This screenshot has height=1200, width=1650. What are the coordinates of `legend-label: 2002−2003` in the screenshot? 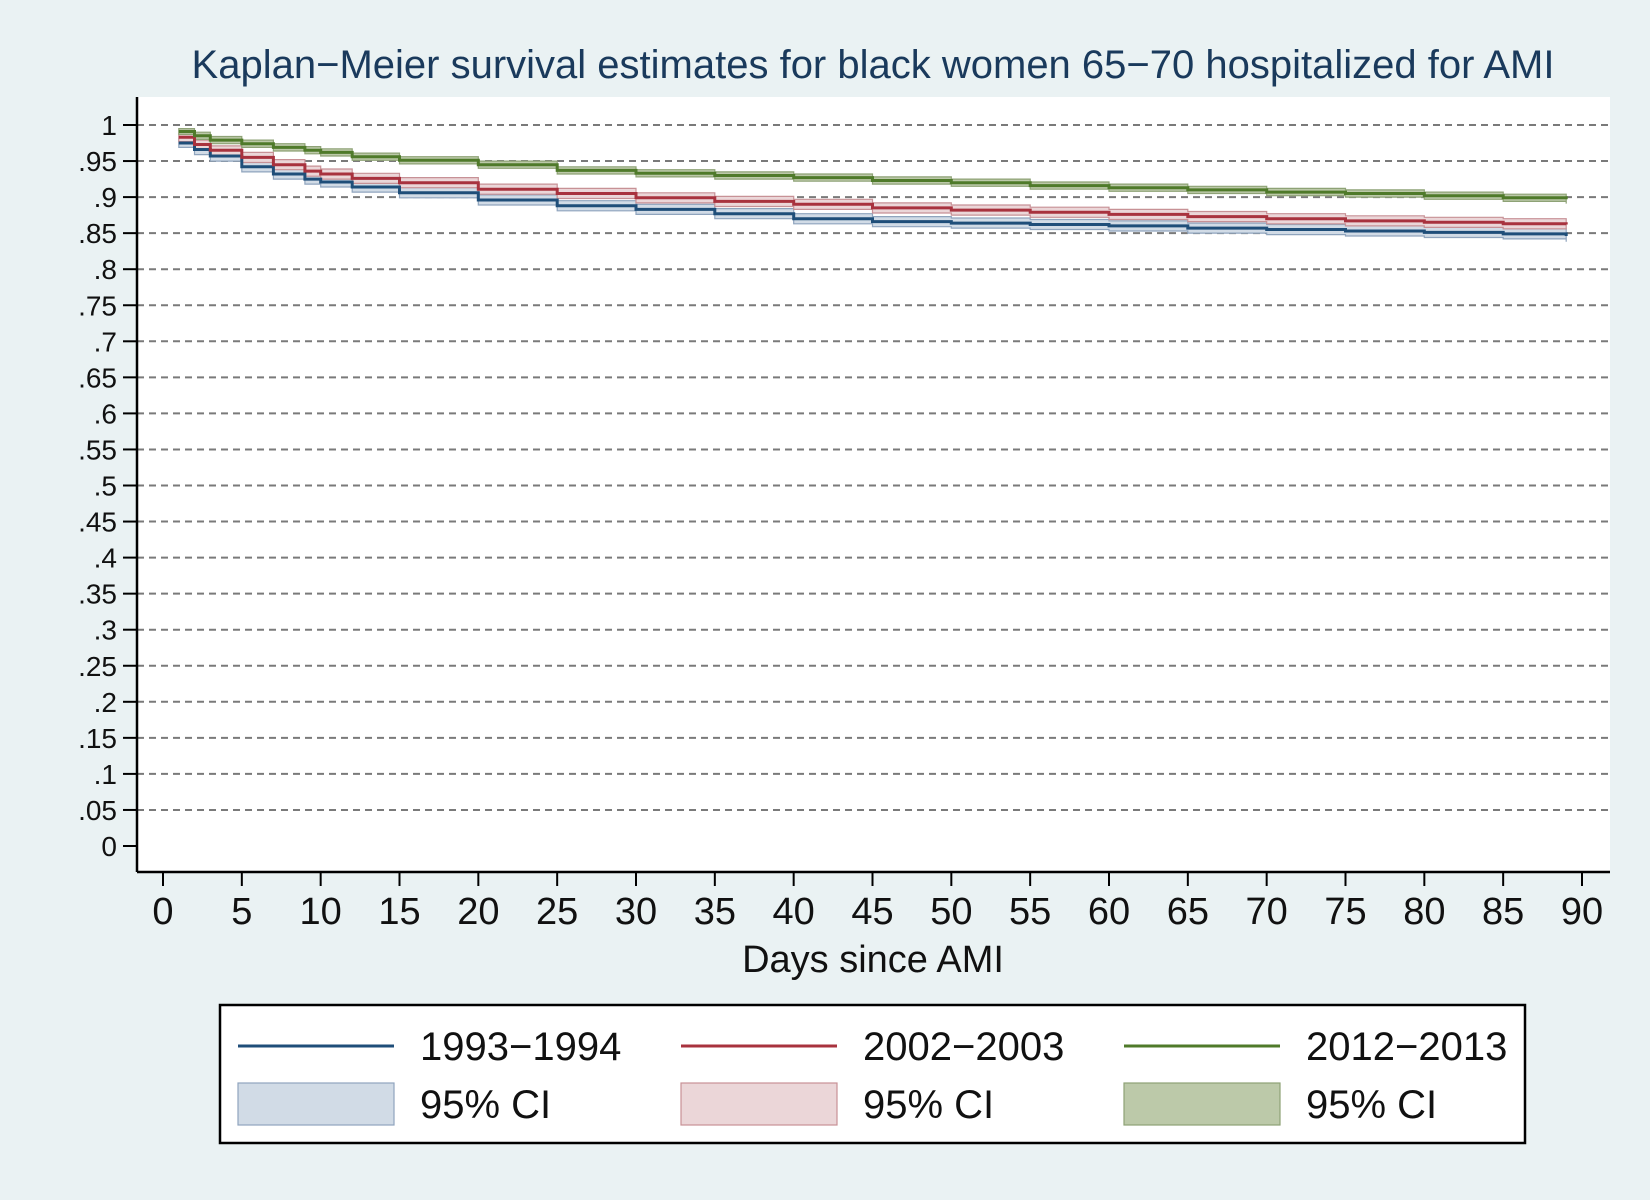 It's located at (963, 1047).